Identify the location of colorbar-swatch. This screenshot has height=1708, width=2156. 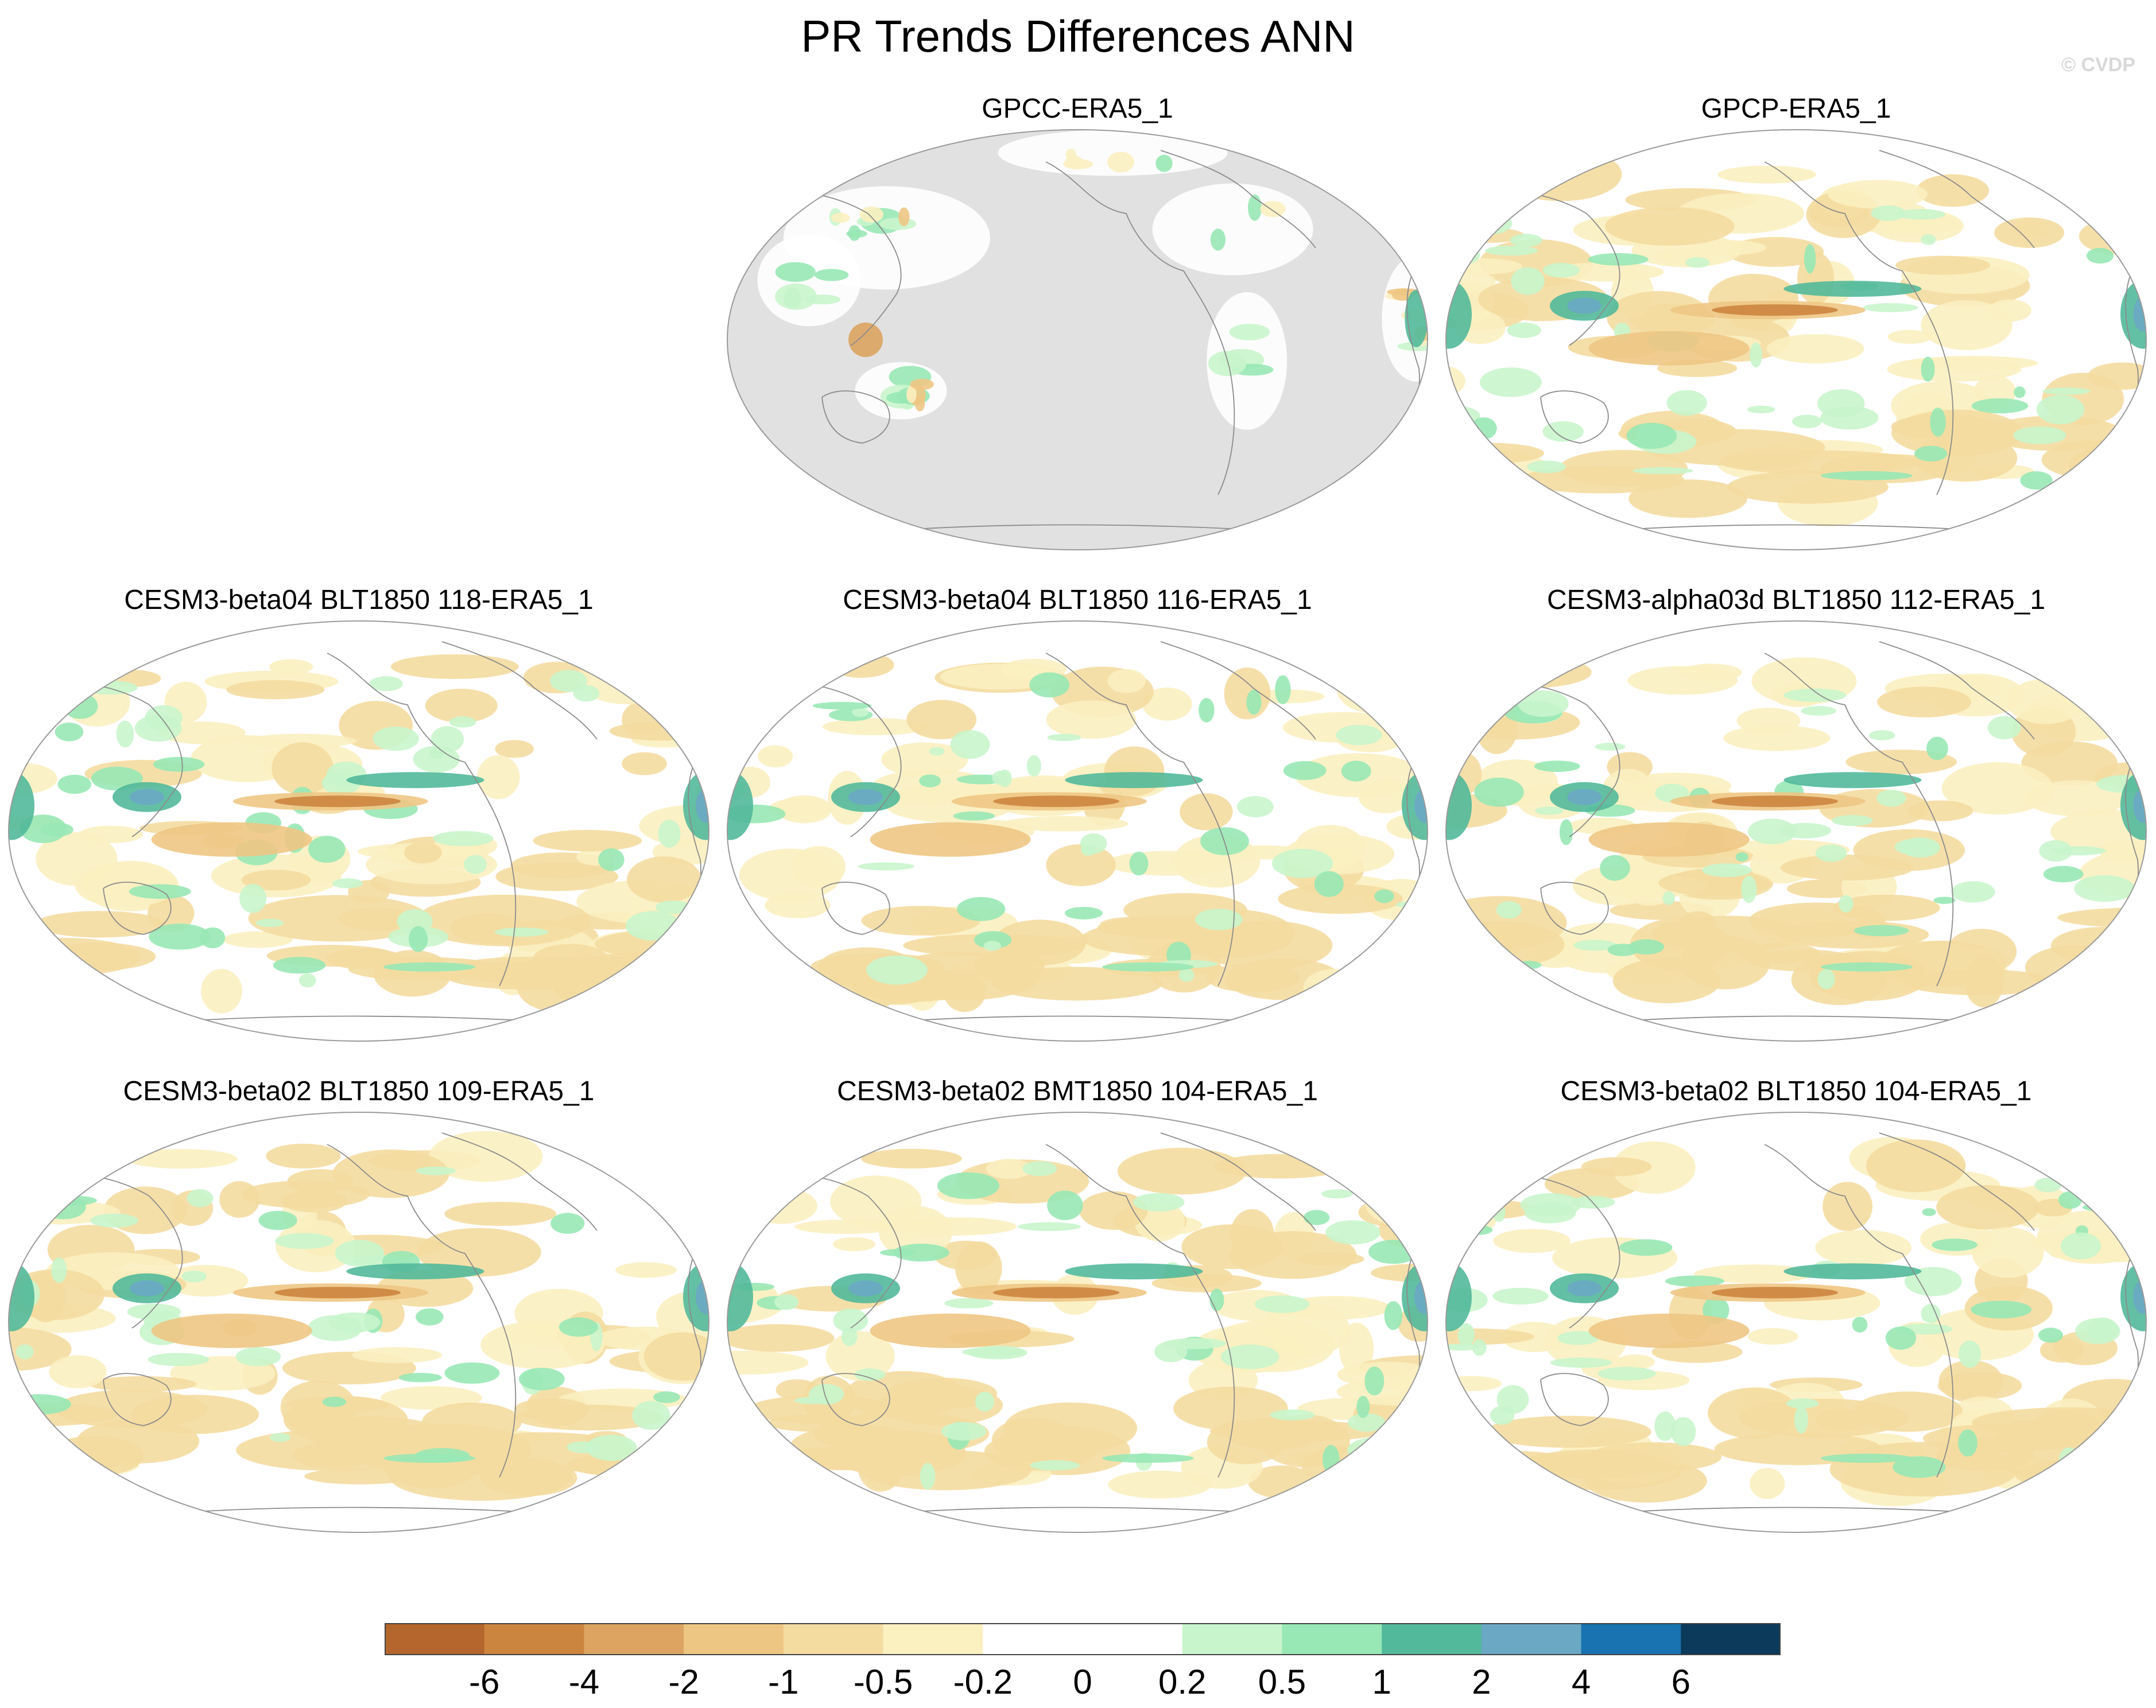
(1631, 1639).